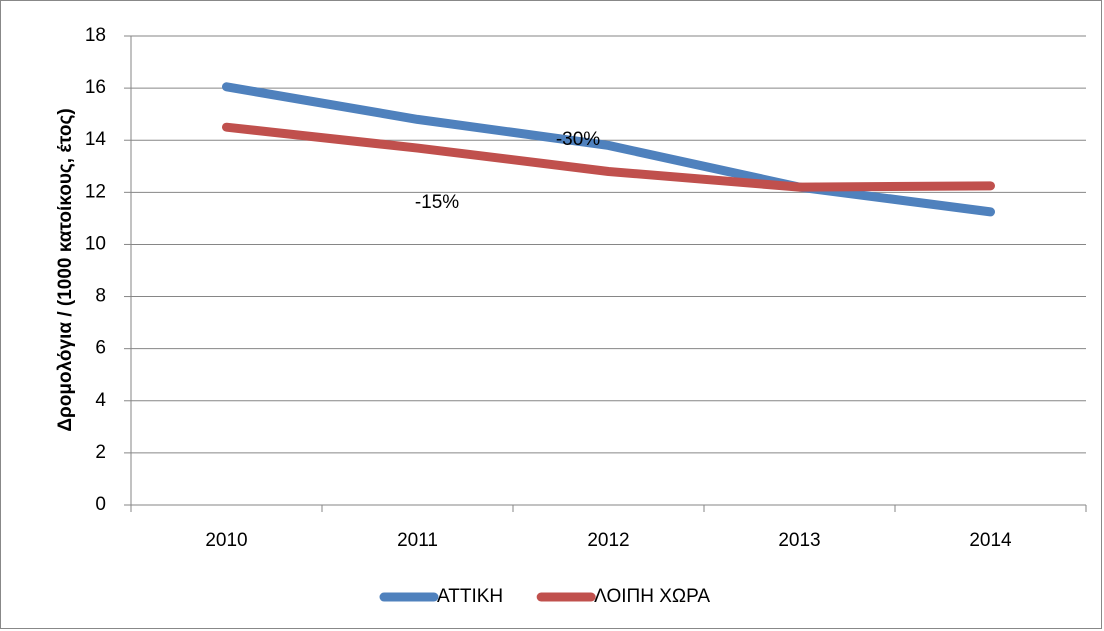 This screenshot has width=1104, height=631. I want to click on y-tick-label: 0, so click(100, 504).